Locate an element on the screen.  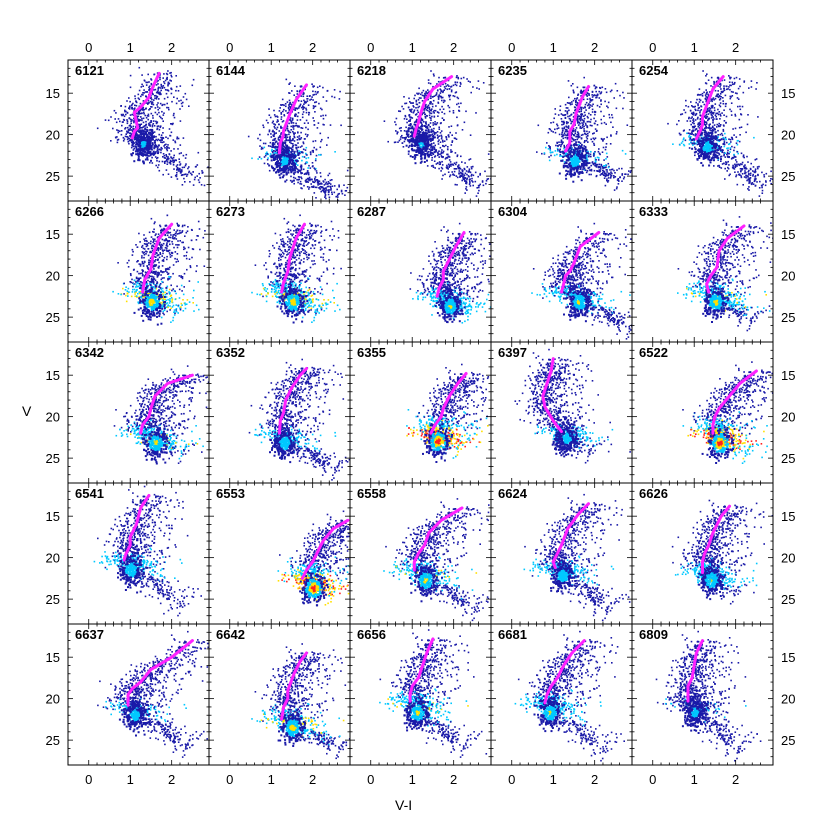
x-tick-label: 0 is located at coordinates (370, 47).